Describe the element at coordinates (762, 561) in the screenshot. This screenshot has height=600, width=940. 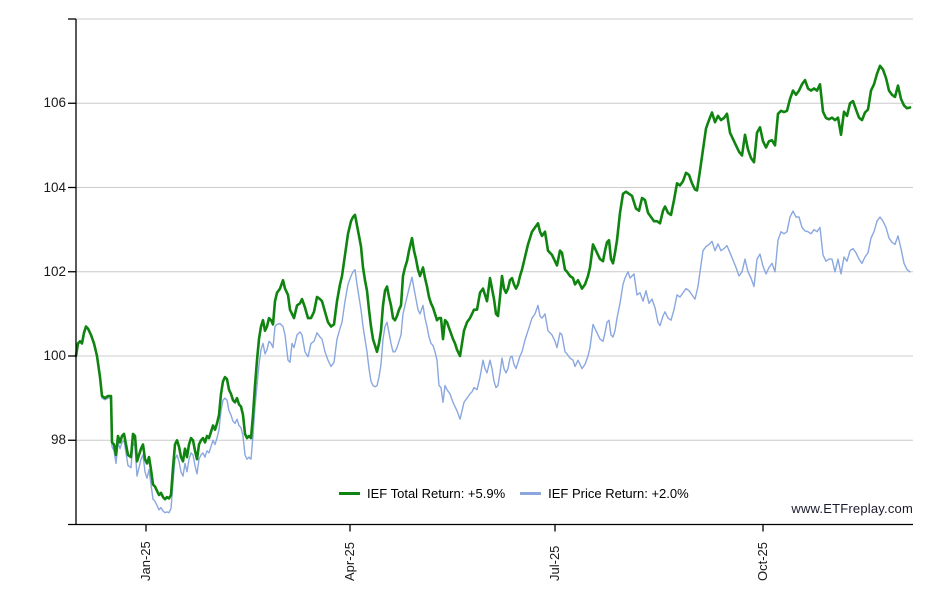
I see `x-tick-label-Oct-25: Oct-25` at that location.